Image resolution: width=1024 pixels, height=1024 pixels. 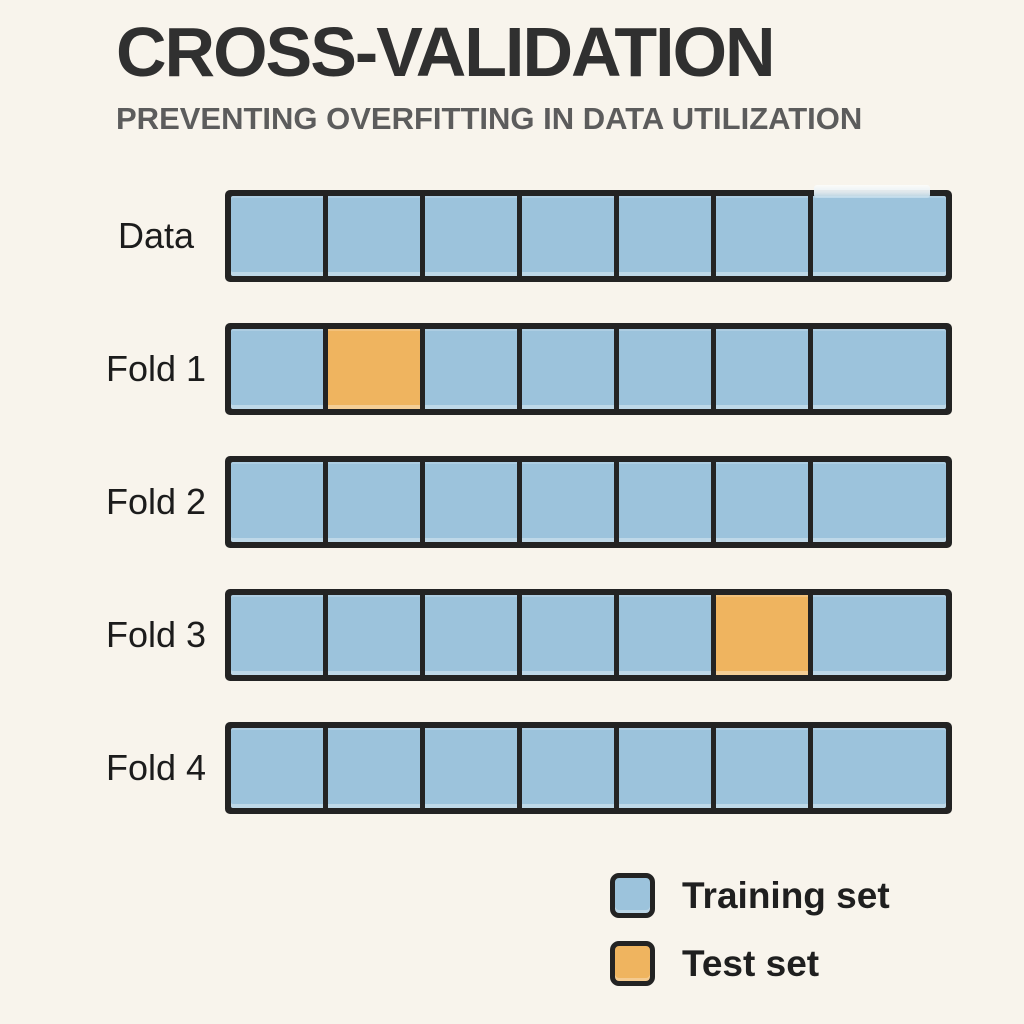 I want to click on row-label: Data, so click(x=156, y=235).